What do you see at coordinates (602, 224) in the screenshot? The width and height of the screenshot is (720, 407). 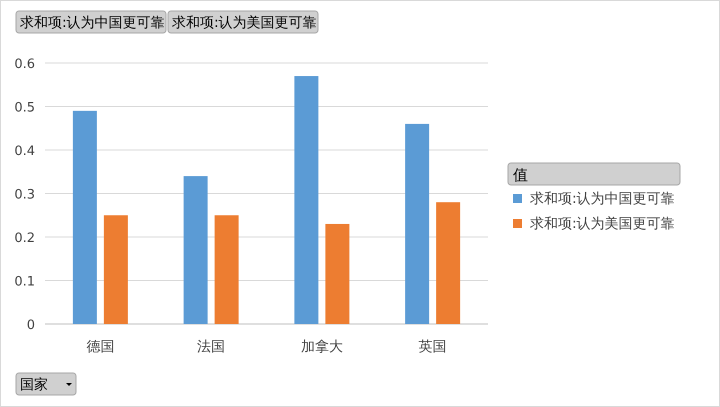 I see `legend-label: 求和项:认为美国更可靠` at bounding box center [602, 224].